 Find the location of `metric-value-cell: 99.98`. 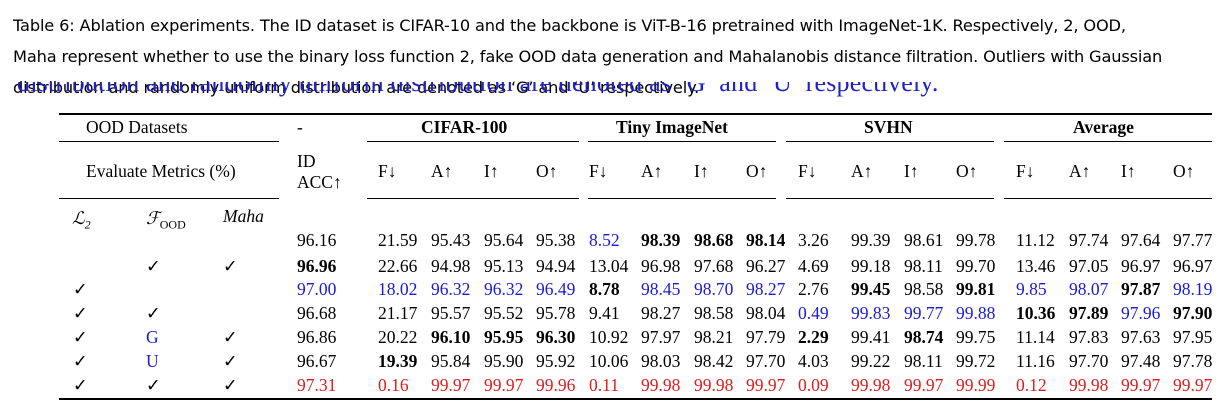

metric-value-cell: 99.98 is located at coordinates (714, 385).